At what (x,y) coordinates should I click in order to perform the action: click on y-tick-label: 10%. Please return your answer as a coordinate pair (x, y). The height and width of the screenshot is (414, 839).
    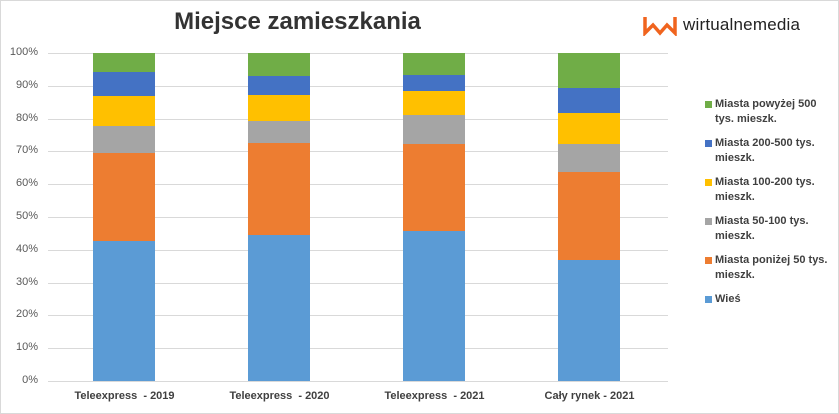
    Looking at the image, I should click on (26, 347).